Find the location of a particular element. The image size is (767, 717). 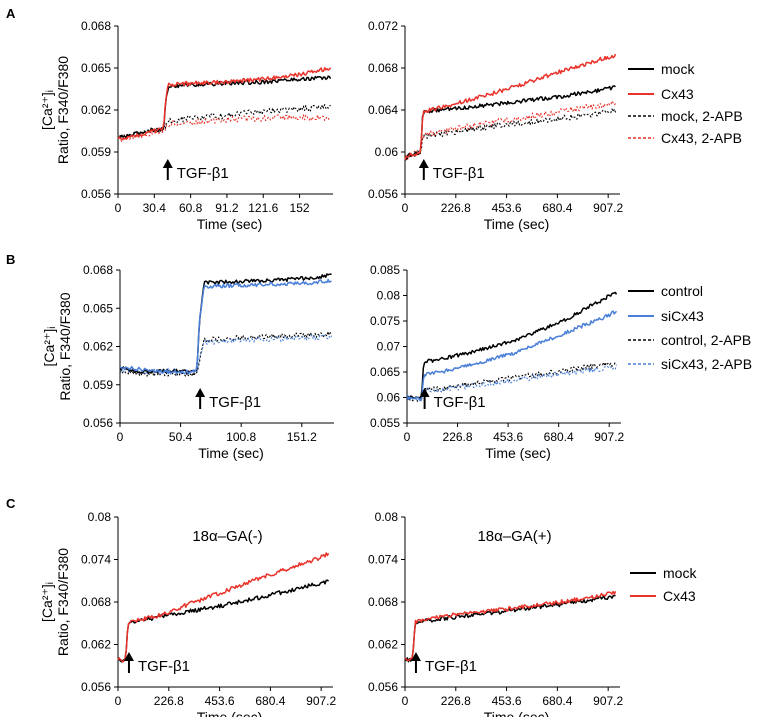

y-tick-label: 0.085 is located at coordinates (385, 270).